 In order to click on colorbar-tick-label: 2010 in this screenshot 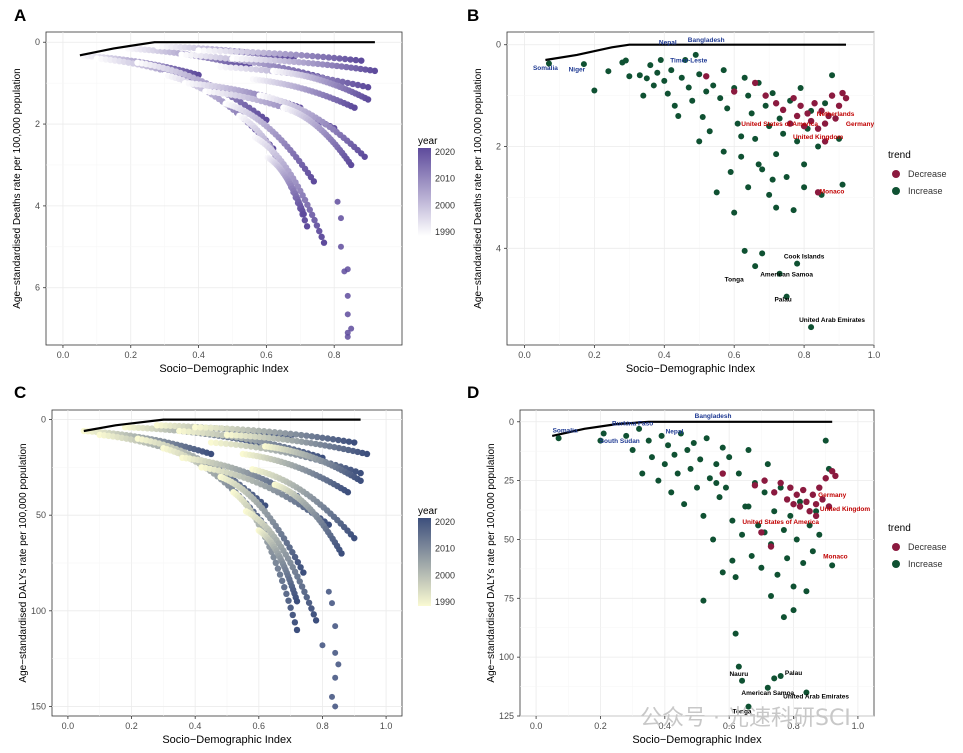, I will do `click(445, 549)`.